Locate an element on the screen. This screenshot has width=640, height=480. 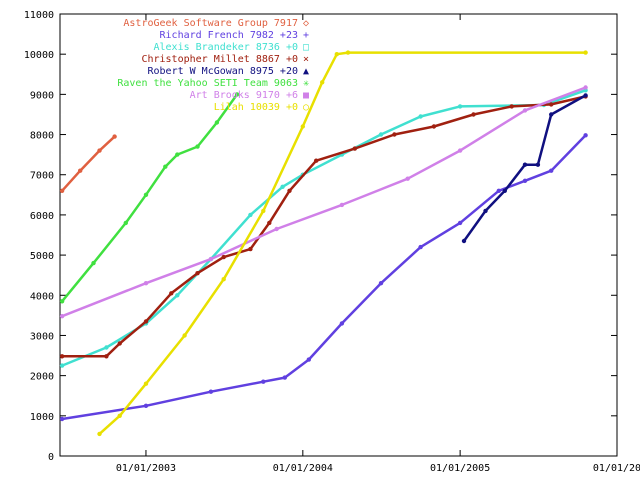
series-line is located at coordinates (88, 163).